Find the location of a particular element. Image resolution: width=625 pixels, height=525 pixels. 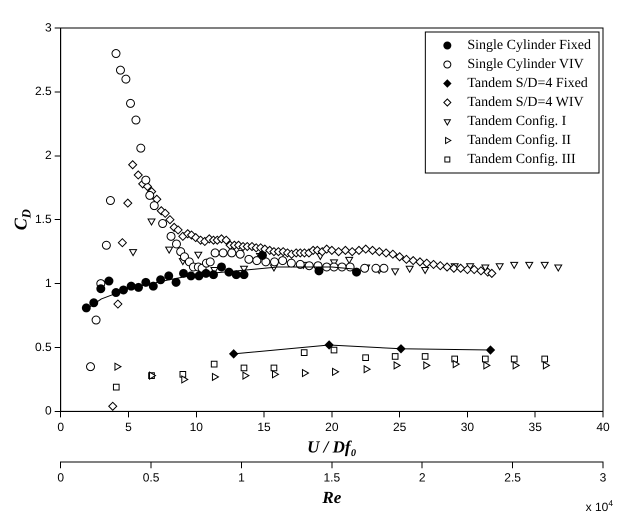

x2-tick-label: 0.5 is located at coordinates (151, 477).